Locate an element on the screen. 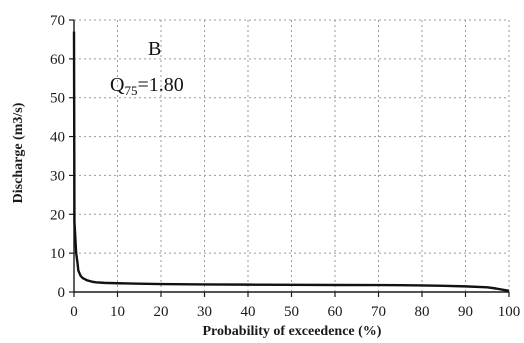 The height and width of the screenshot is (343, 524). q75-annotation: Q75=1.80 is located at coordinates (147, 86).